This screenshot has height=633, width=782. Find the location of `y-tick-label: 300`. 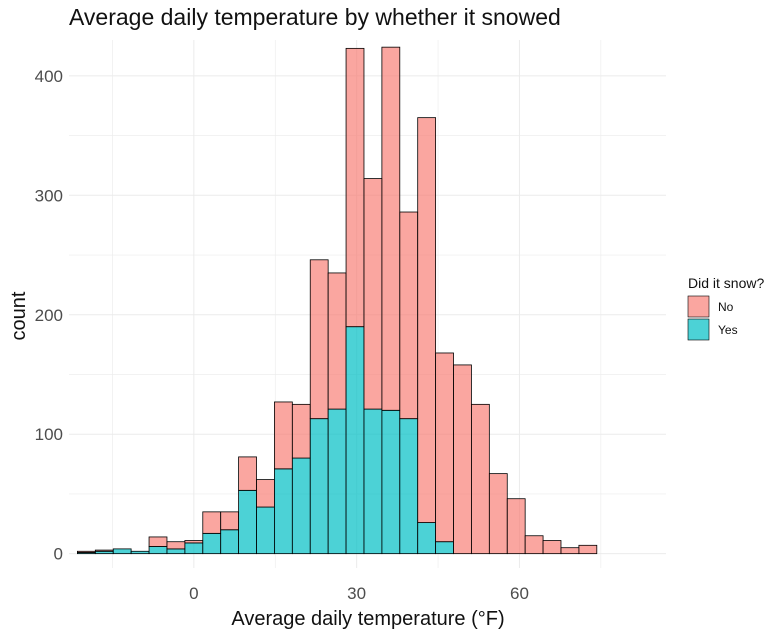

y-tick-label: 300 is located at coordinates (49, 195).